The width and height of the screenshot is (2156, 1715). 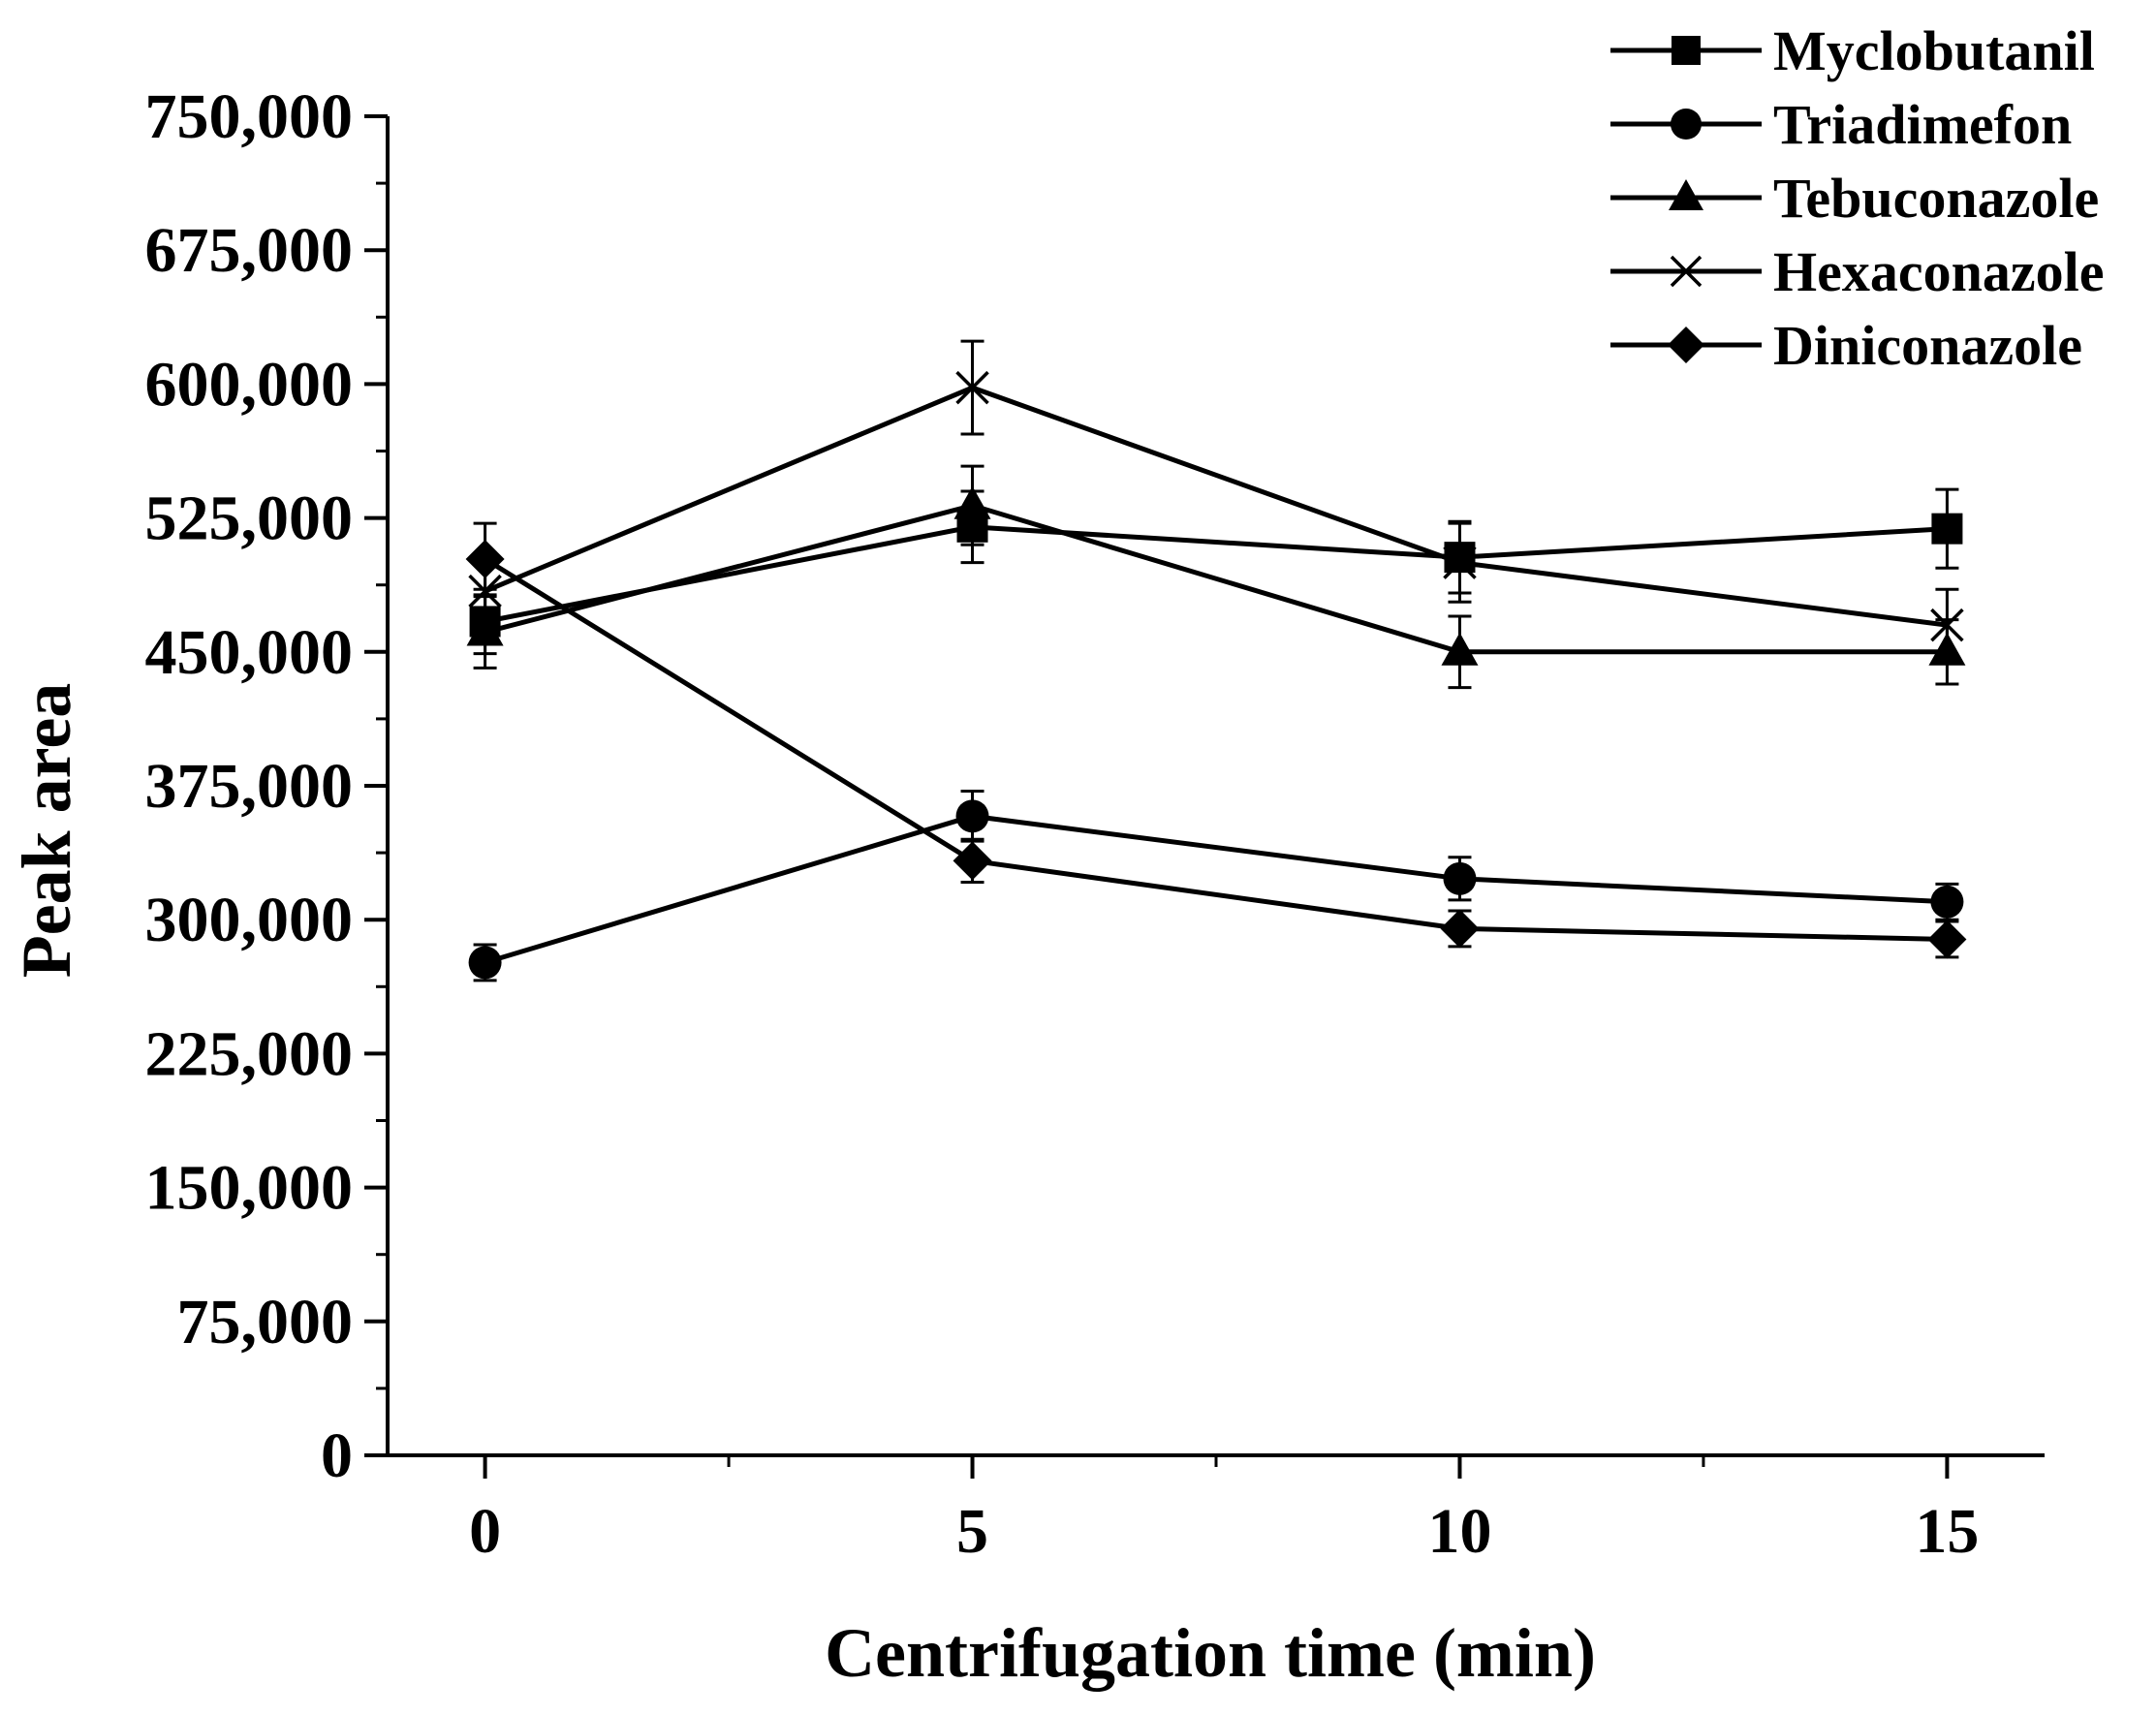 I want to click on y-tick-label: 750,000, so click(x=249, y=116).